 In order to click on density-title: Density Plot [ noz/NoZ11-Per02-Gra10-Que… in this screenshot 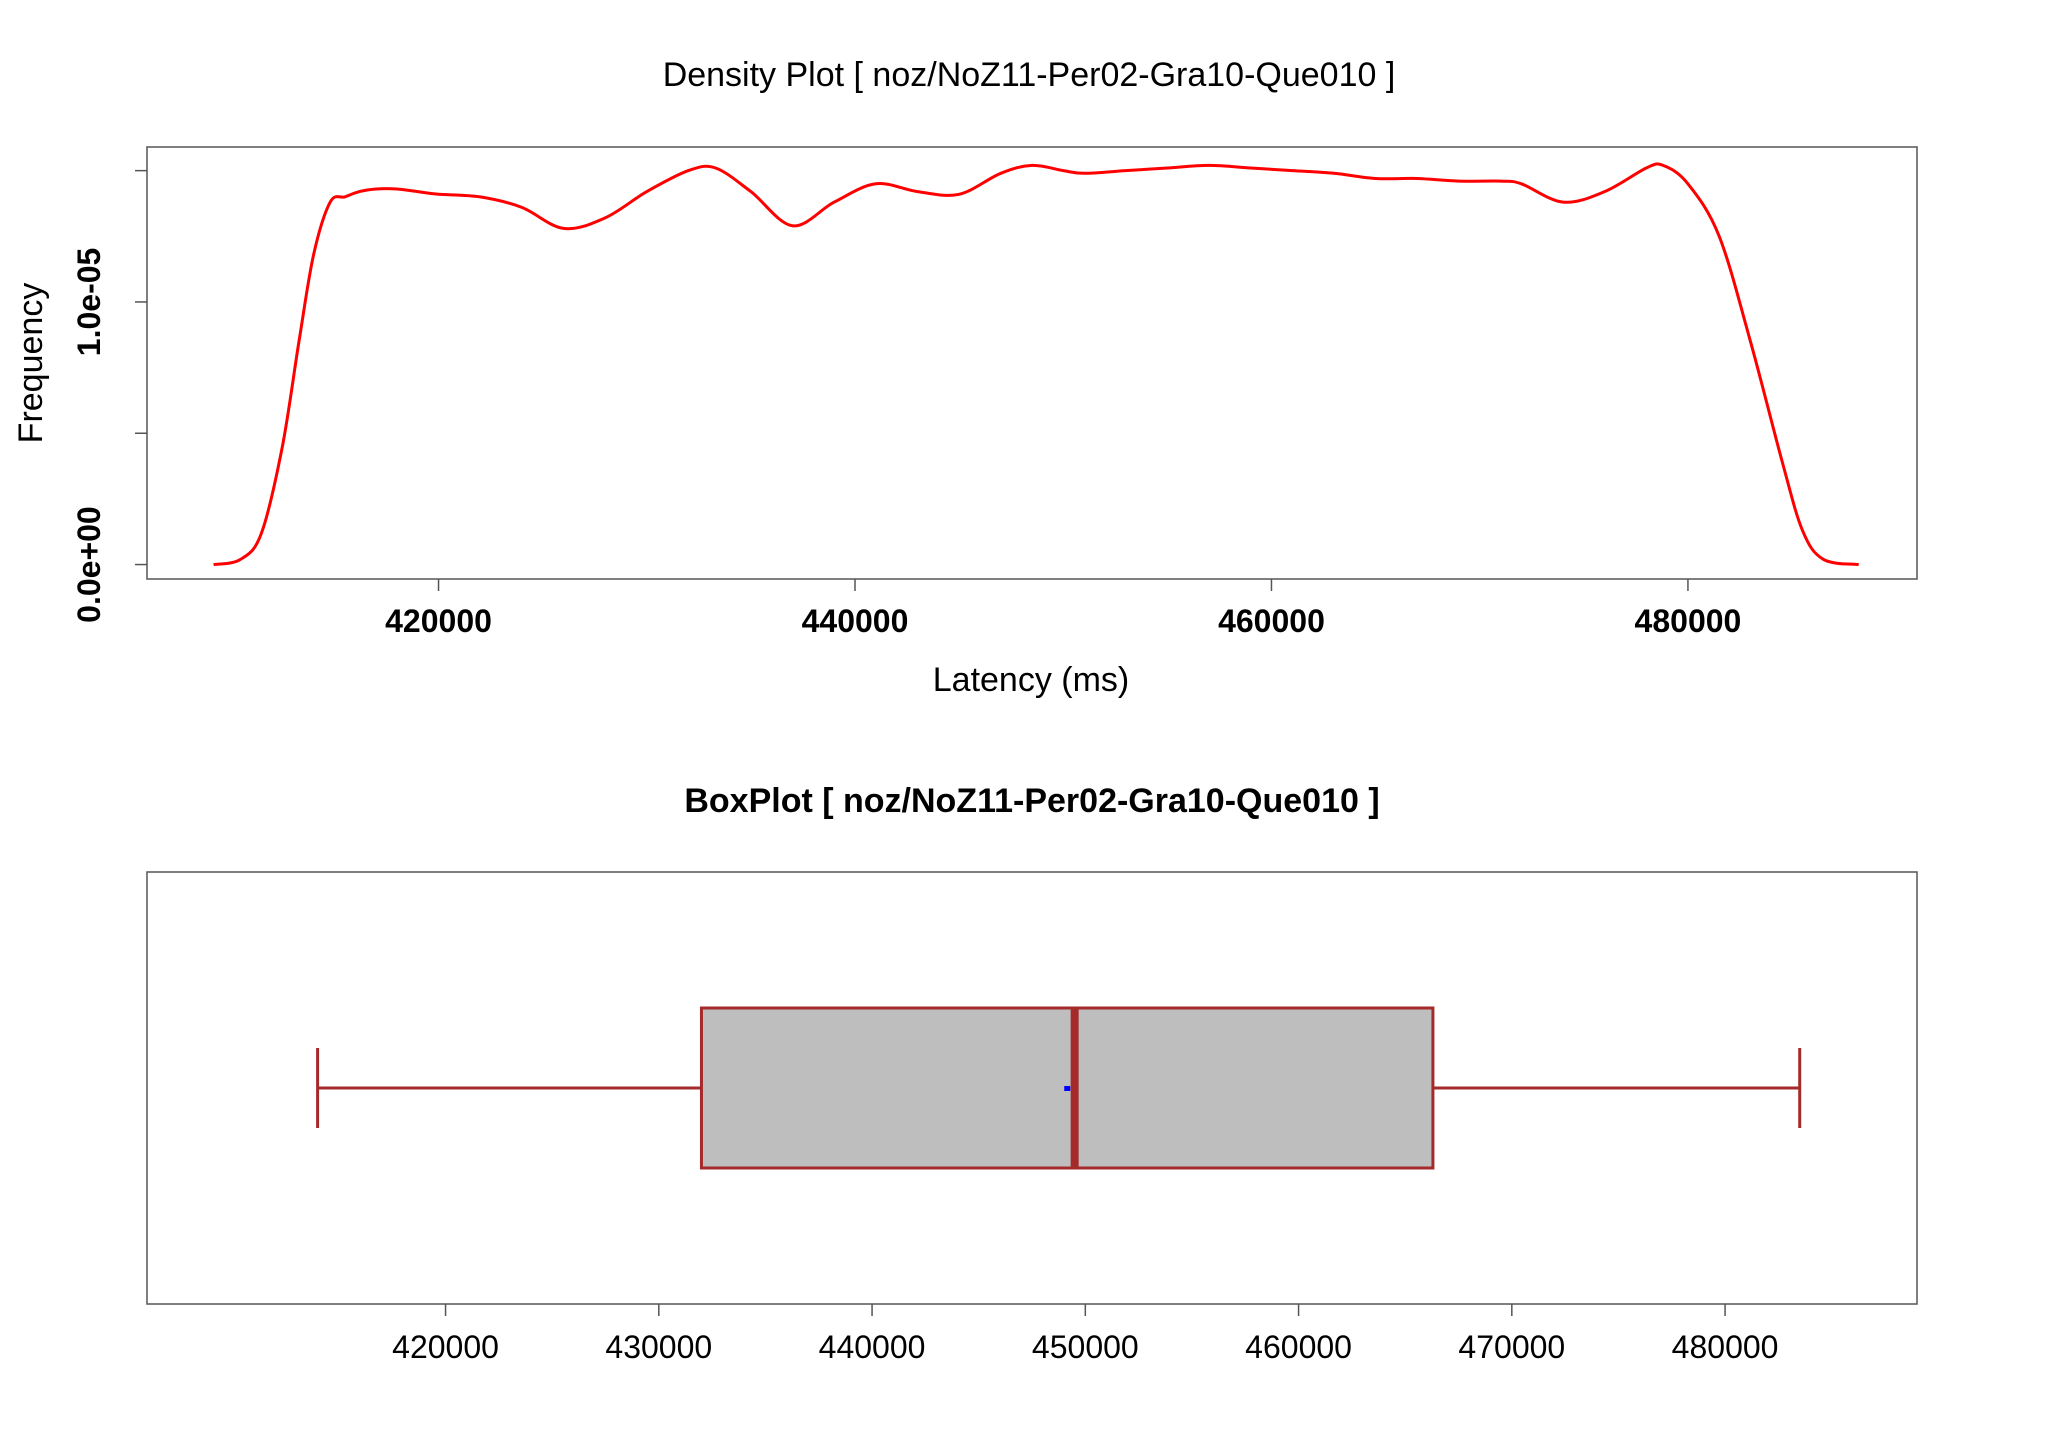, I will do `click(1029, 75)`.